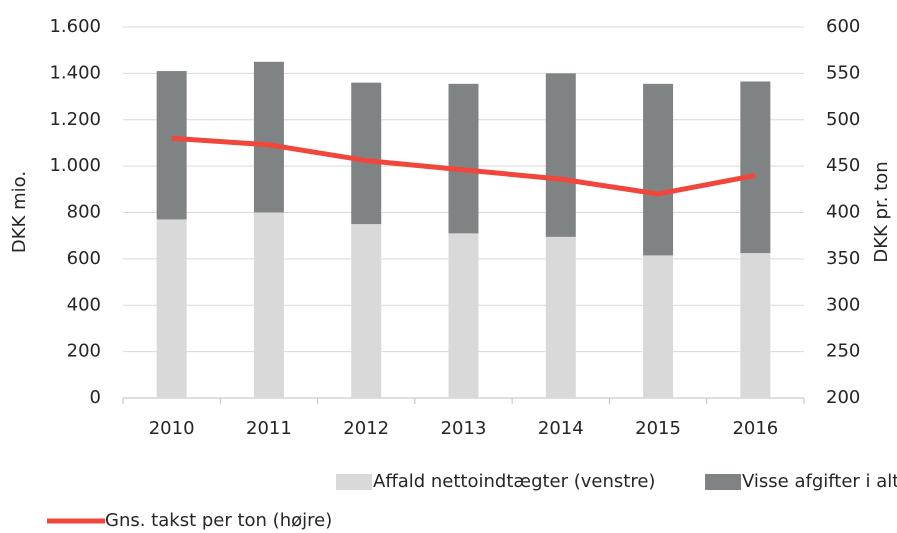 The image size is (897, 533). Describe the element at coordinates (843, 119) in the screenshot. I see `y2-tick-label: 500` at that location.